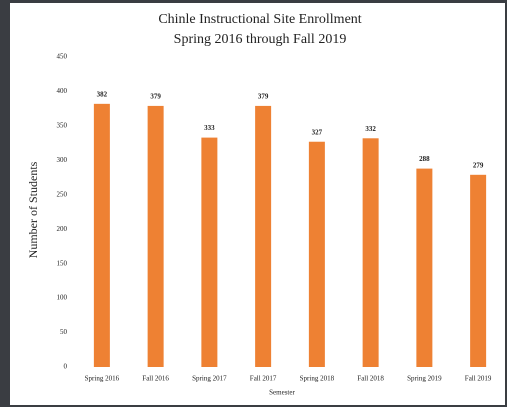  What do you see at coordinates (259, 19) in the screenshot?
I see `chart-title: Chinle Instructional Site Enrollment` at bounding box center [259, 19].